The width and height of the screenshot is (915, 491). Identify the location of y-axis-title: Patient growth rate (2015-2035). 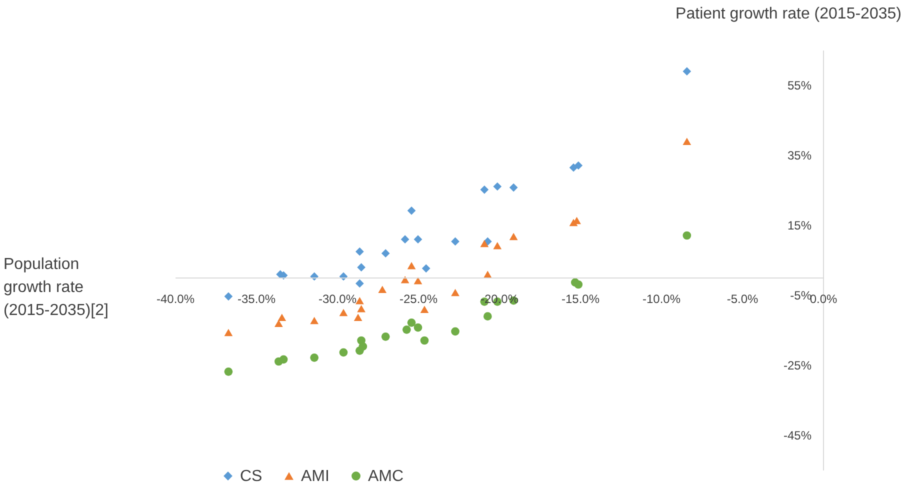
(789, 14).